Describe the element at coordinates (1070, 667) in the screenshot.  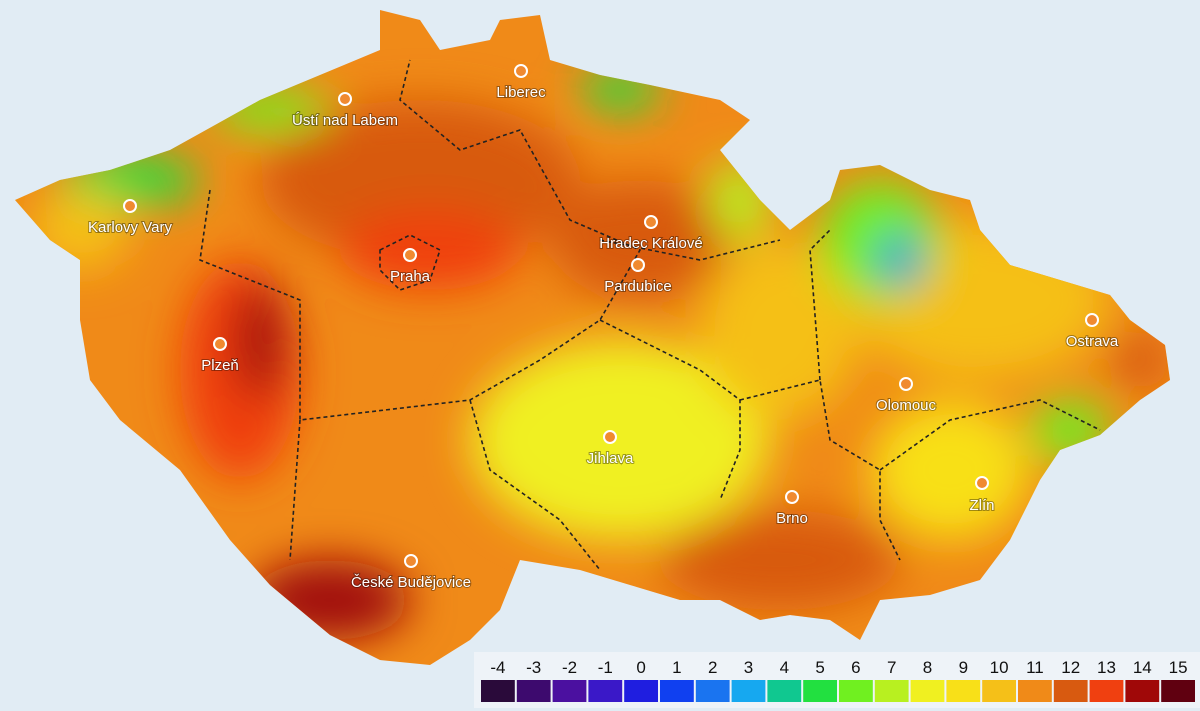
I see `legend-label: 12` at that location.